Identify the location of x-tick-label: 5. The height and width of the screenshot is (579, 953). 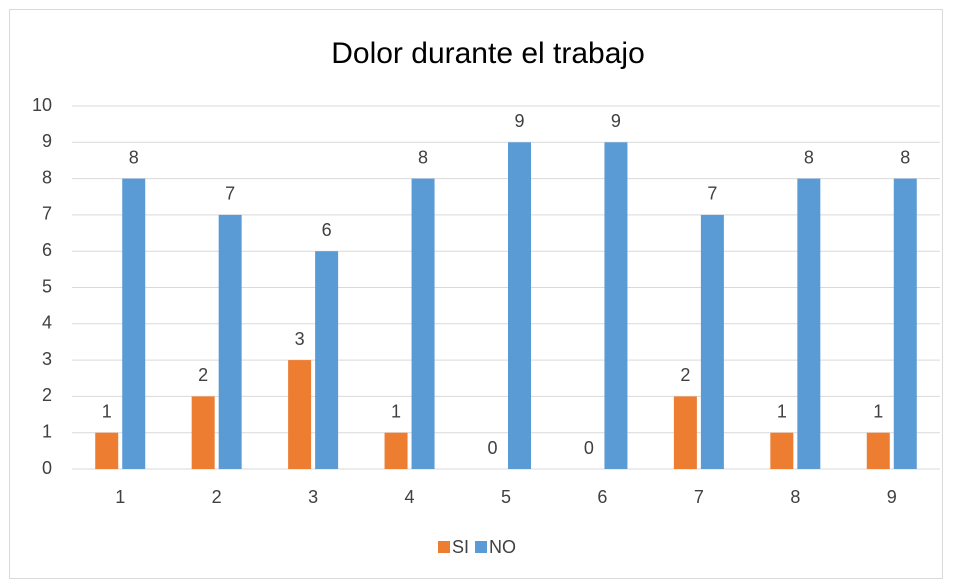
(506, 497).